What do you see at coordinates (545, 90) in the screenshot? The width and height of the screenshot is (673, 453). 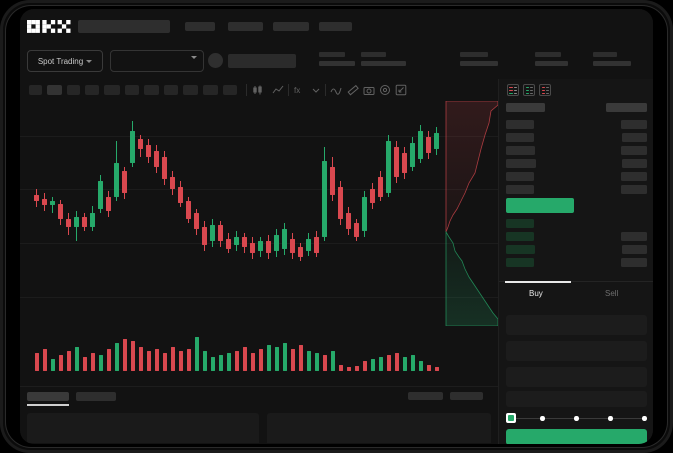 I see `orderbook-view-asks-icon` at bounding box center [545, 90].